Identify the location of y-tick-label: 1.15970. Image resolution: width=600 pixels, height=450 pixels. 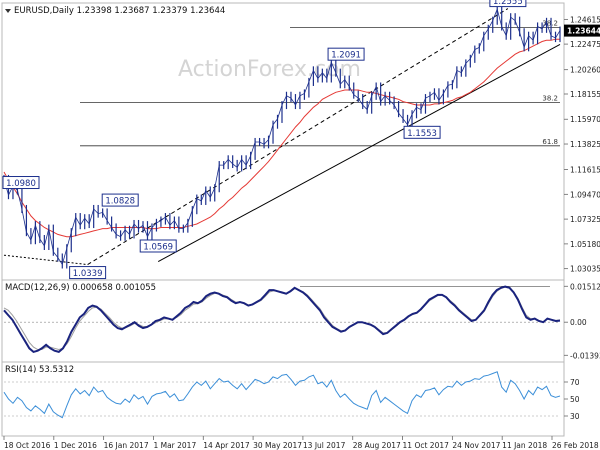
(585, 119).